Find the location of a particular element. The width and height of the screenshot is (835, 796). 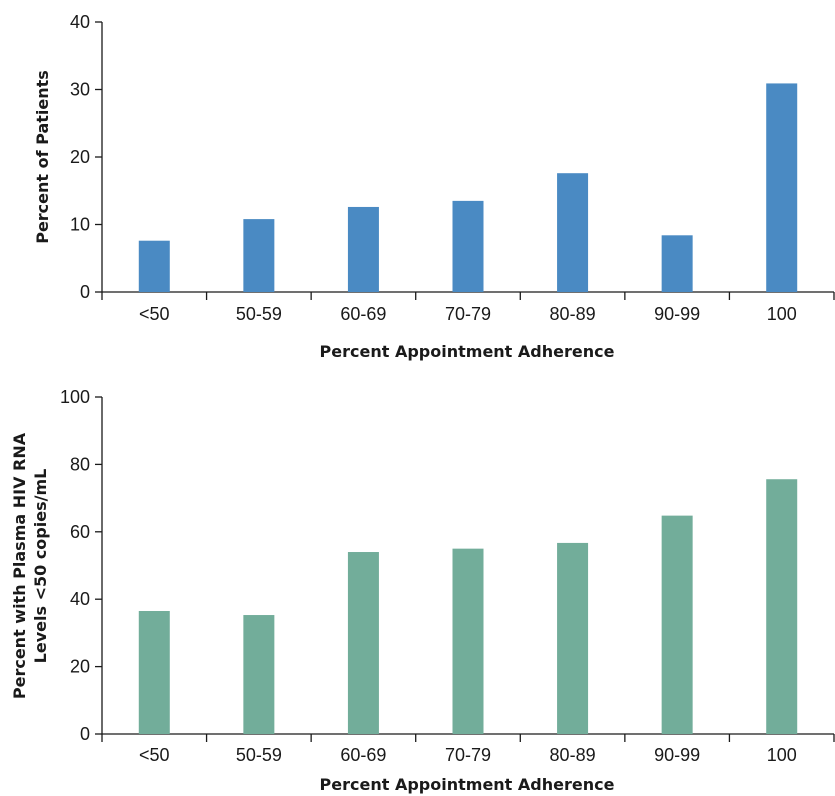

y-tick-label: 30 is located at coordinates (80, 90).